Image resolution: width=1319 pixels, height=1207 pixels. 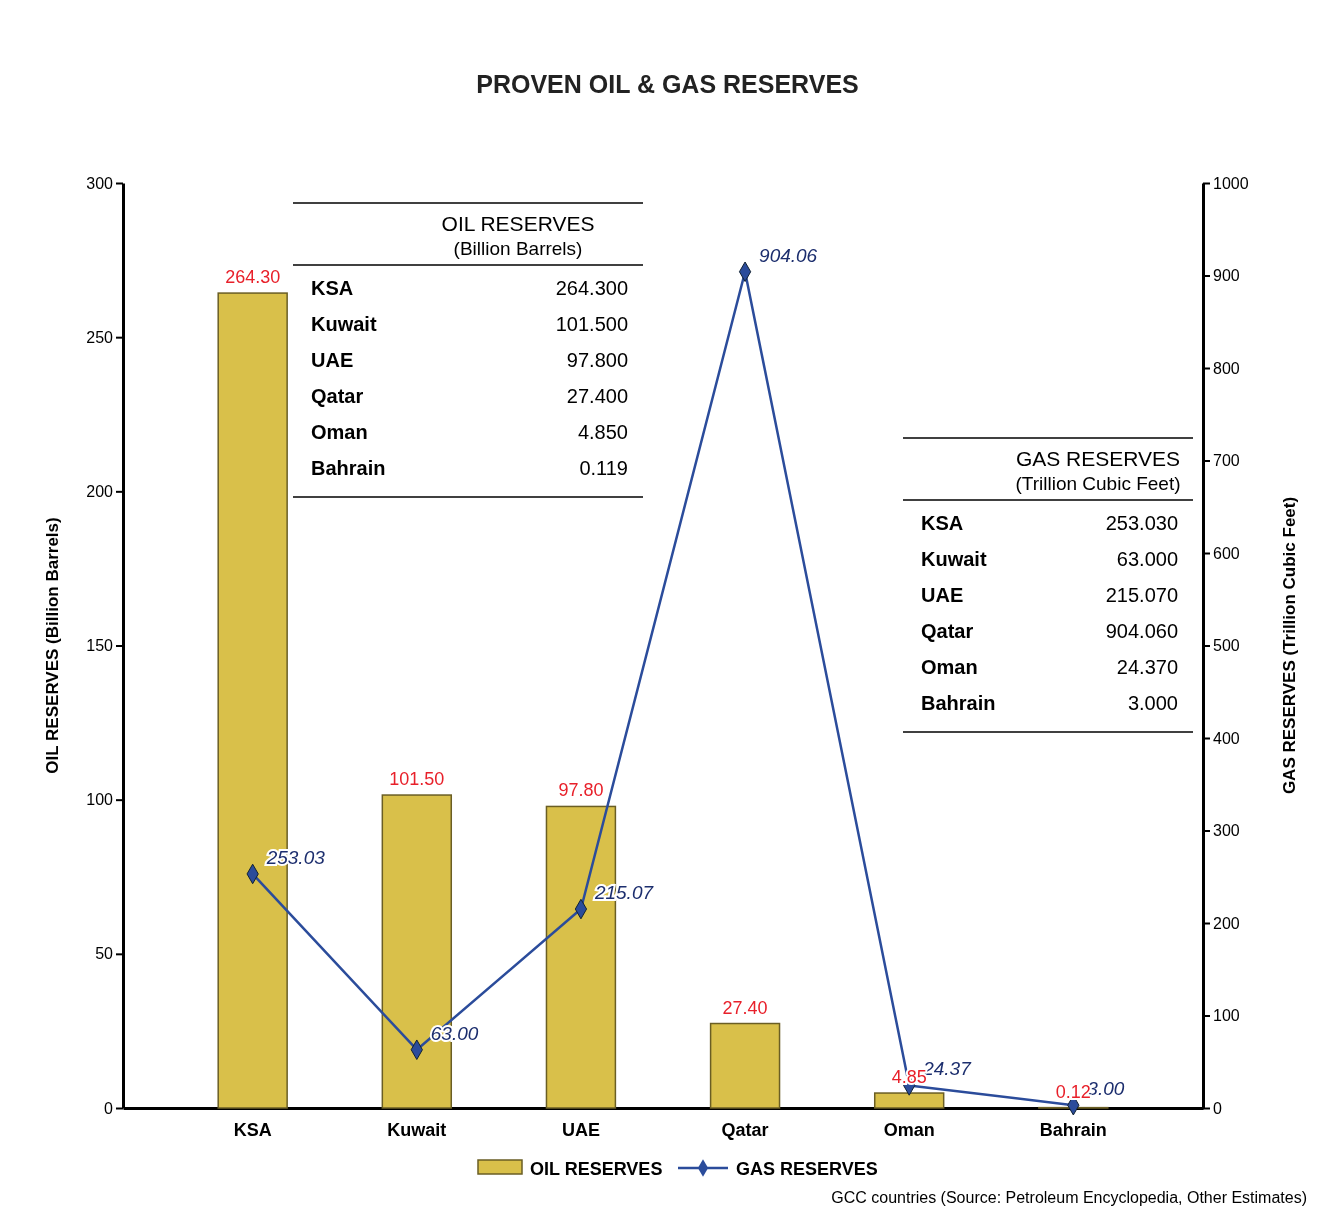 I want to click on data-label: 27.40, so click(x=745, y=1007).